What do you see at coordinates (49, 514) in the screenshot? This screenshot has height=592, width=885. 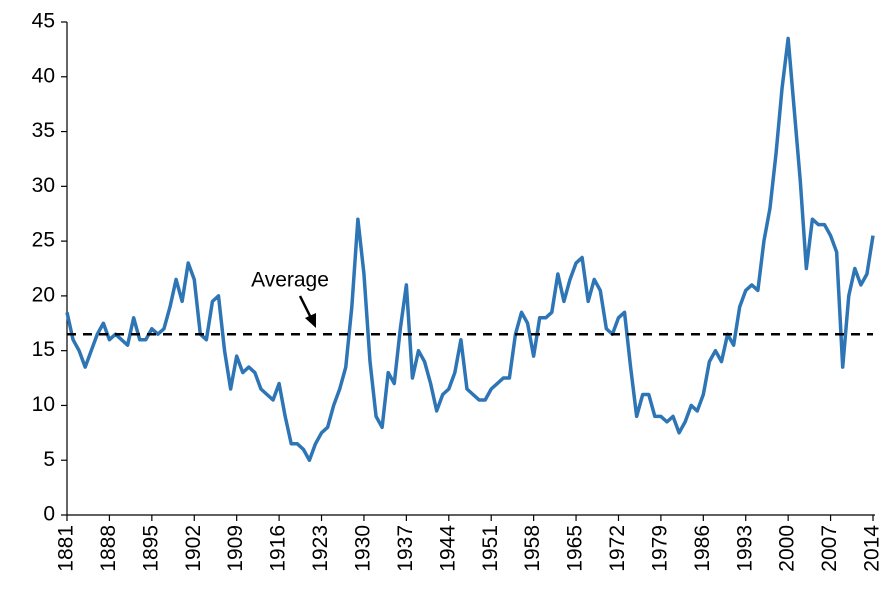 I see `y-tick-label: 0` at bounding box center [49, 514].